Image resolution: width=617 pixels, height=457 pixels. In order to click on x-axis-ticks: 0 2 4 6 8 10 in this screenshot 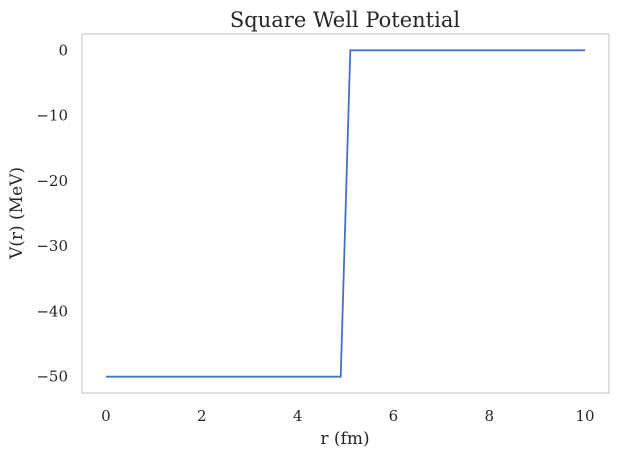, I will do `click(347, 416)`.